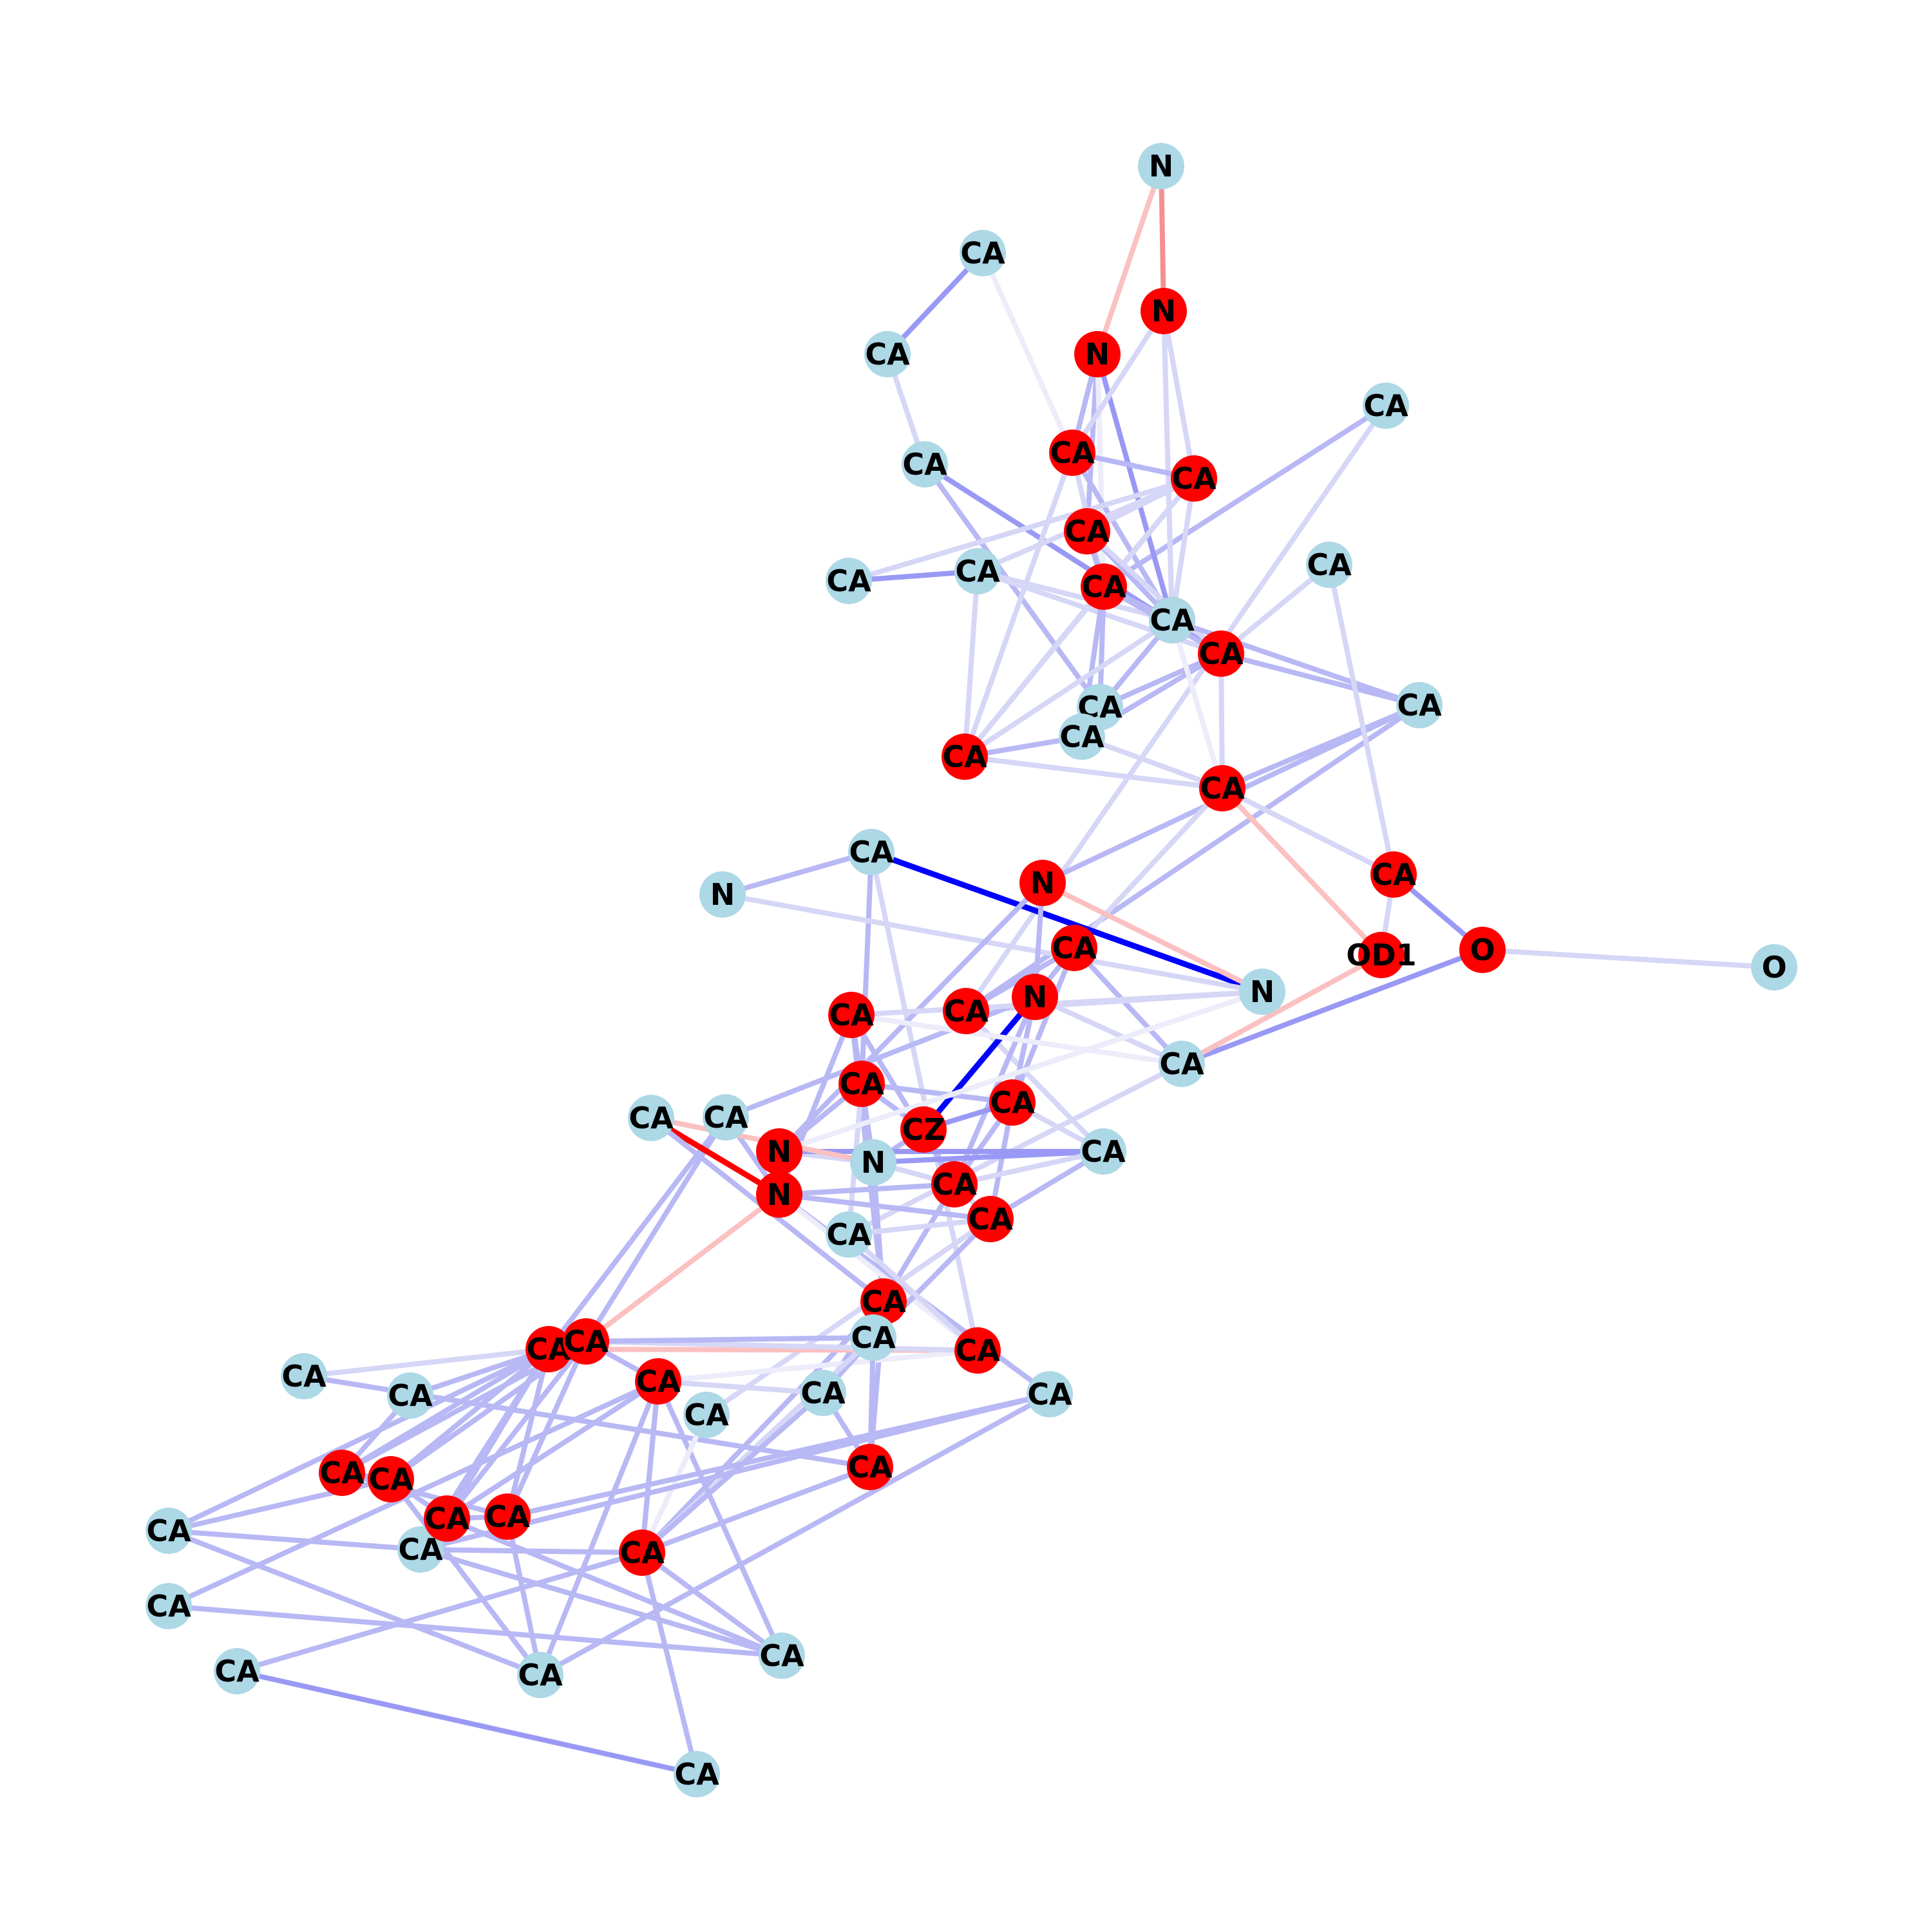 This screenshot has height=1932, width=1932. I want to click on edge-n50-n59, so click(480, 1372).